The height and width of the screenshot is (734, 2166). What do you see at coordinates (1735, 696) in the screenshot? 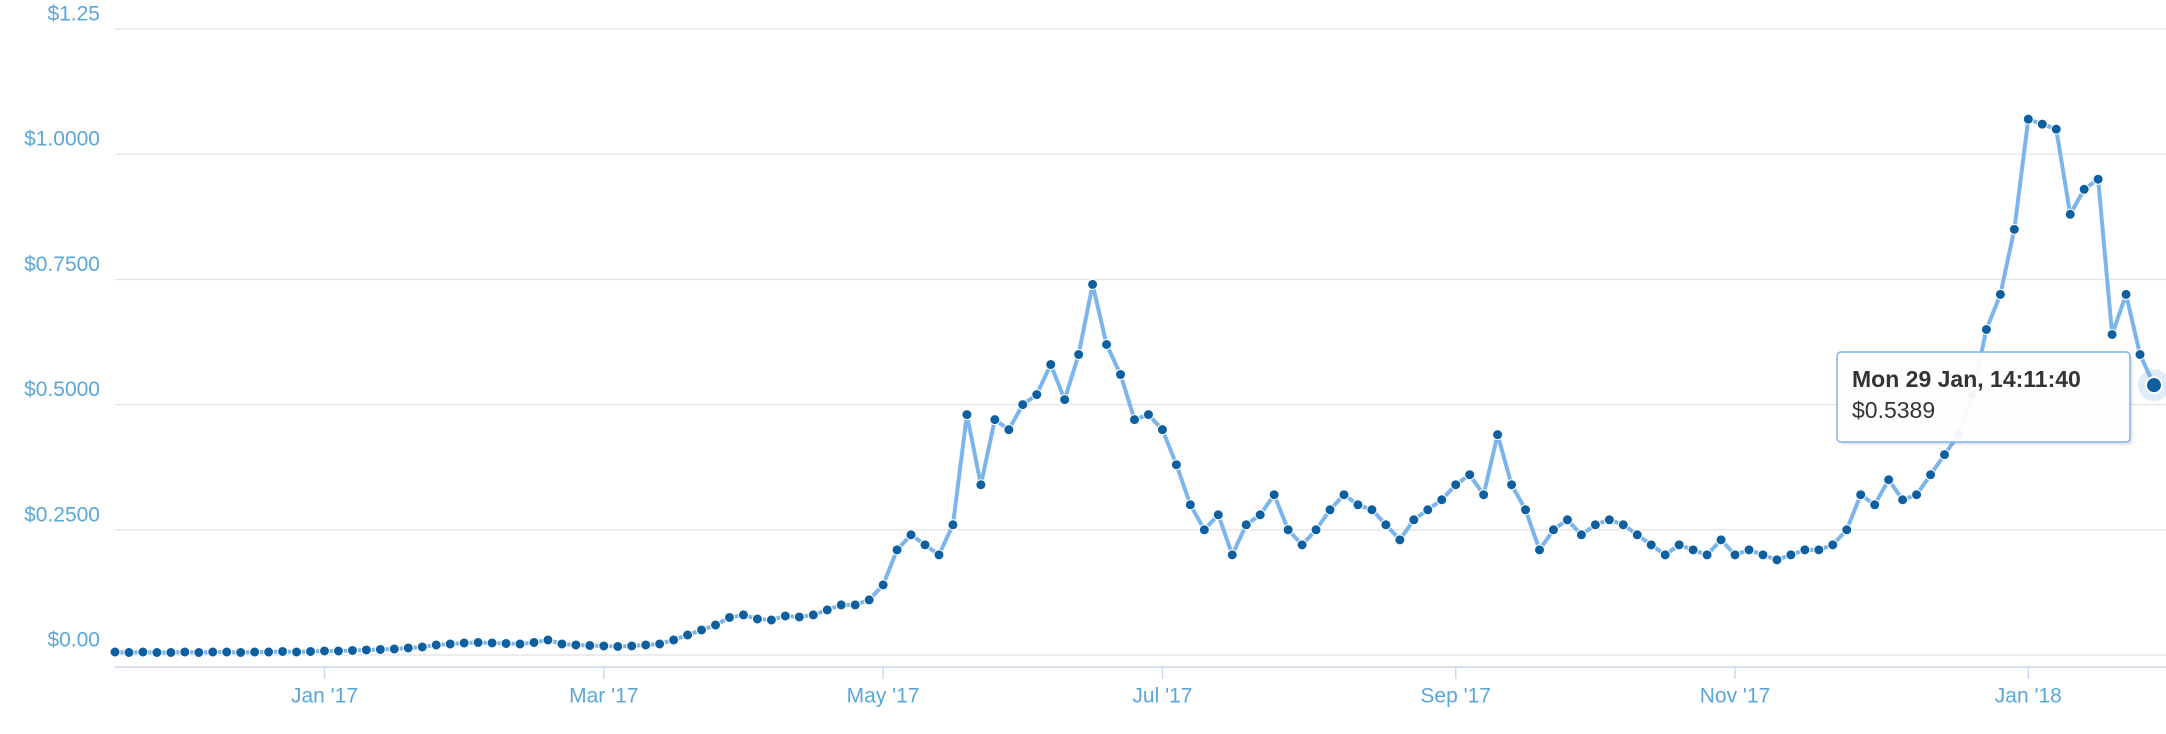
I see `x-tick-label: Nov '17` at bounding box center [1735, 696].